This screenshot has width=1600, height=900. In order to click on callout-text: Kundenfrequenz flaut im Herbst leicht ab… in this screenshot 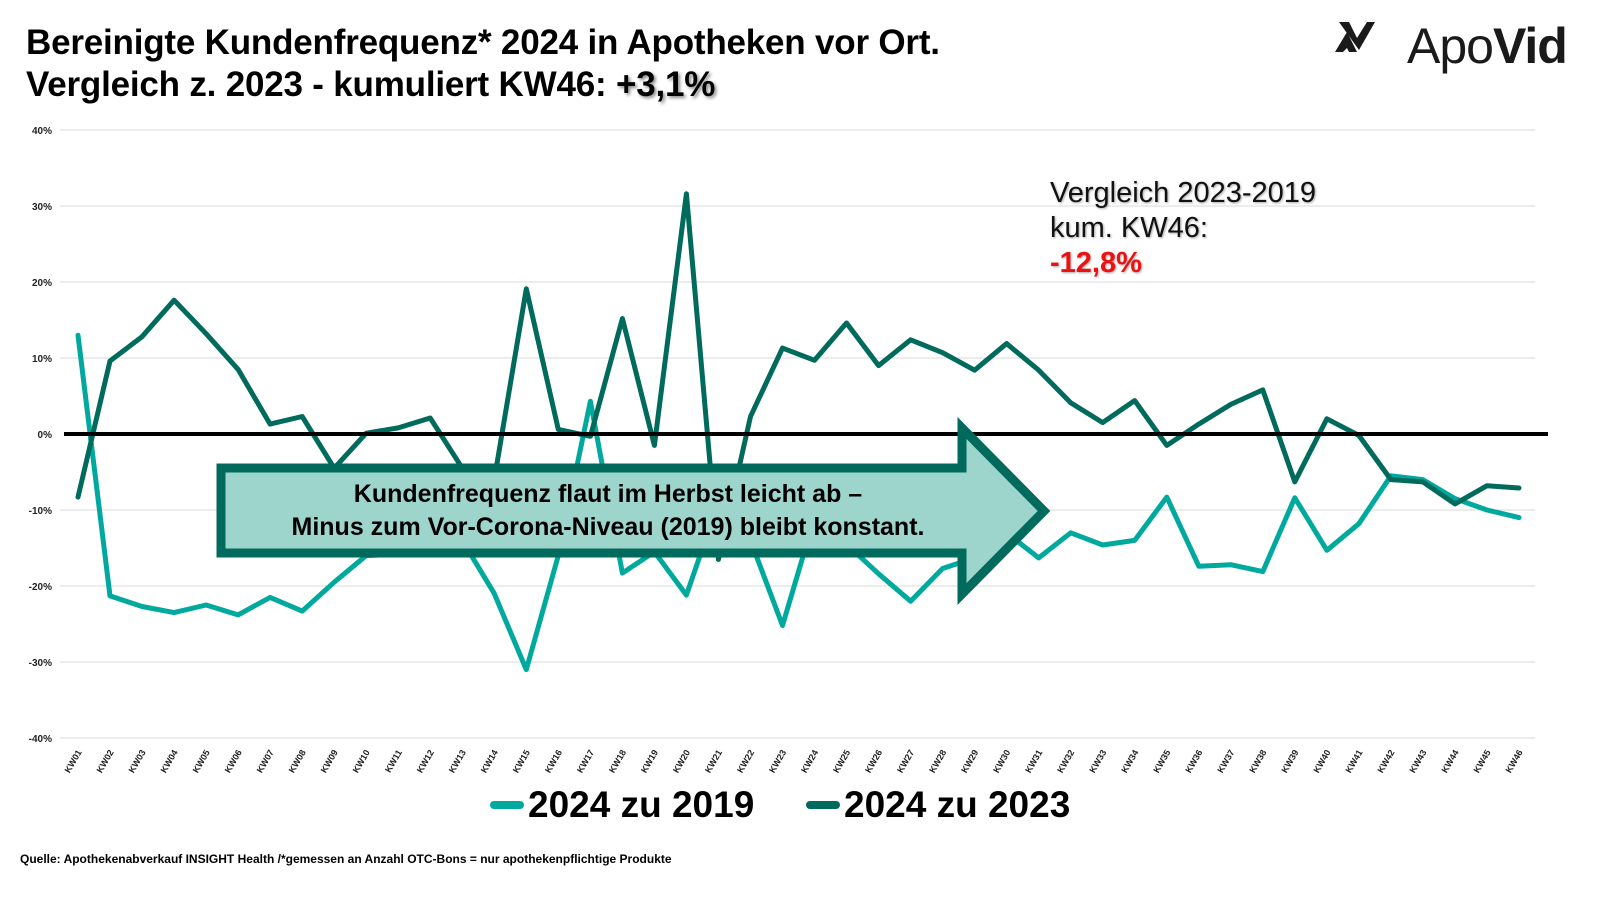, I will do `click(608, 511)`.